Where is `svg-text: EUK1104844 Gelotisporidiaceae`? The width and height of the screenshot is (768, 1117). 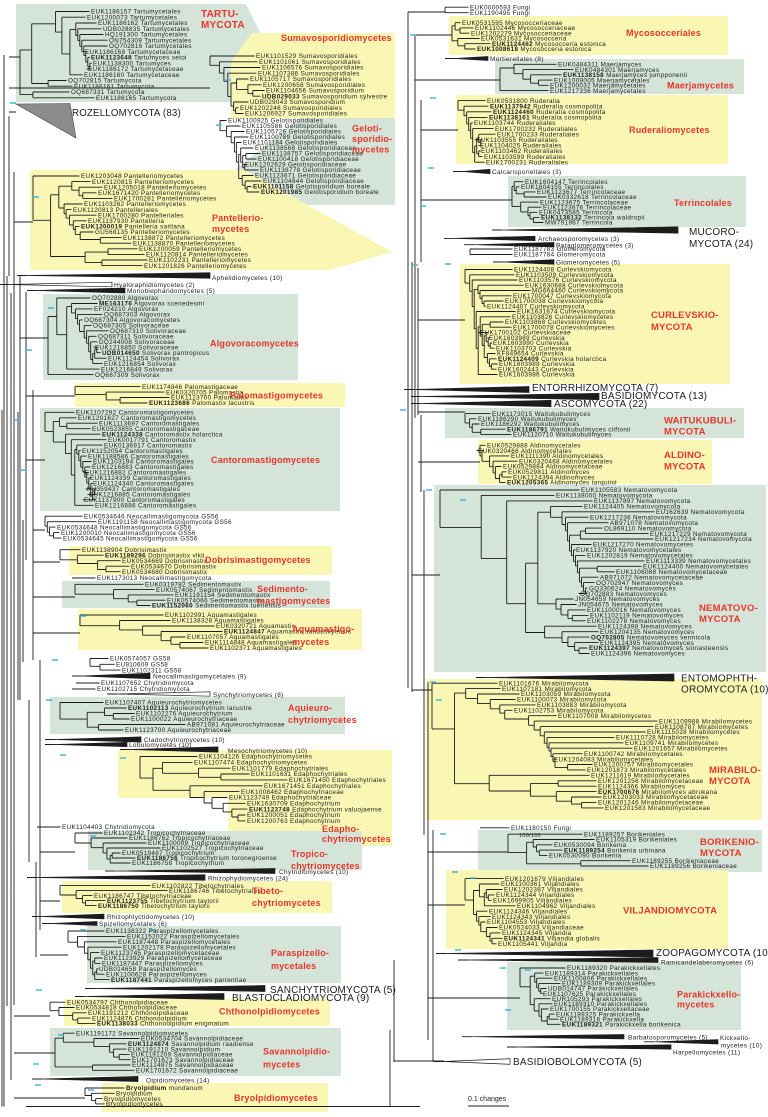 svg-text: EUK1104844 Gelotisporidiaceae is located at coordinates (313, 181).